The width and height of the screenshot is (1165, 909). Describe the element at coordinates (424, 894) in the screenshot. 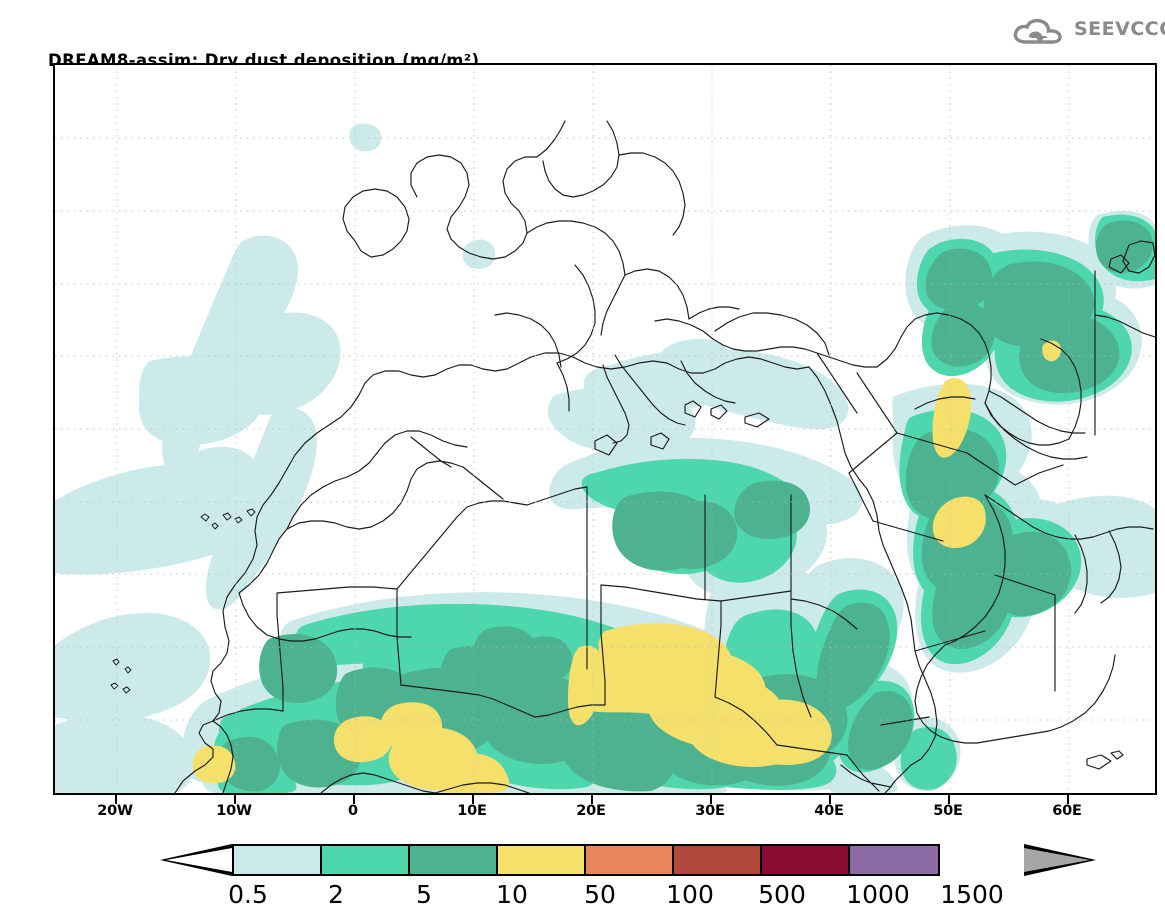

I see `colorbar-tick-2: 5` at that location.